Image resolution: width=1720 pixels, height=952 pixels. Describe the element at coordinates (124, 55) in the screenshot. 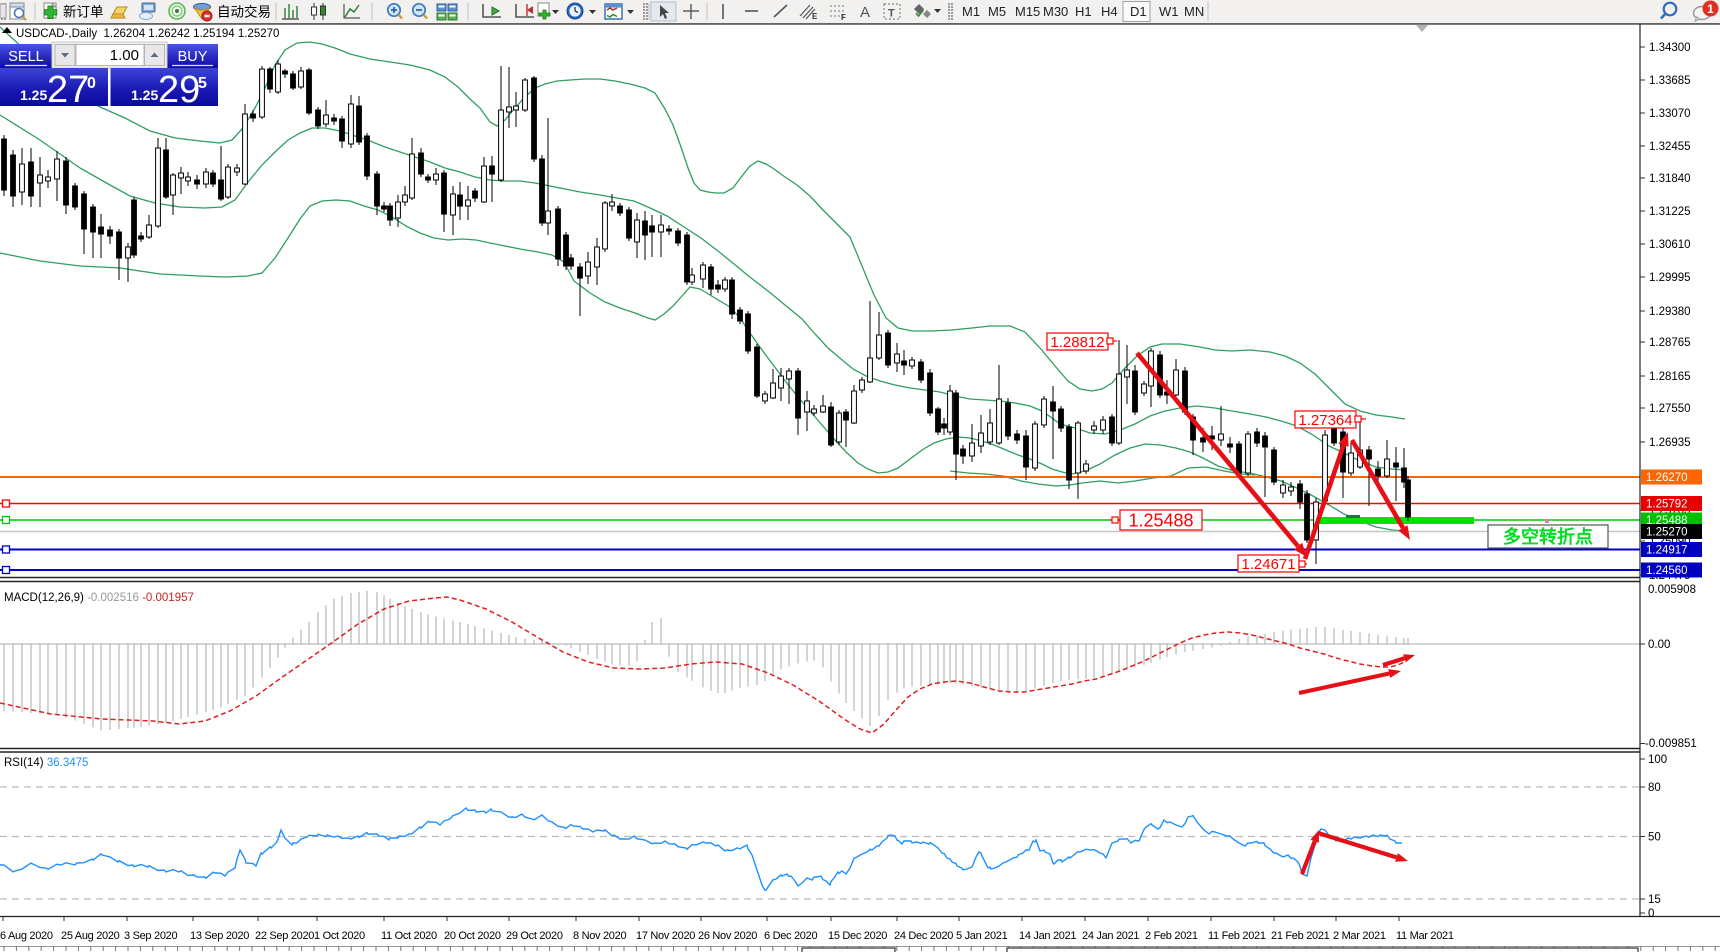

I see `svg-text: 1.00` at that location.